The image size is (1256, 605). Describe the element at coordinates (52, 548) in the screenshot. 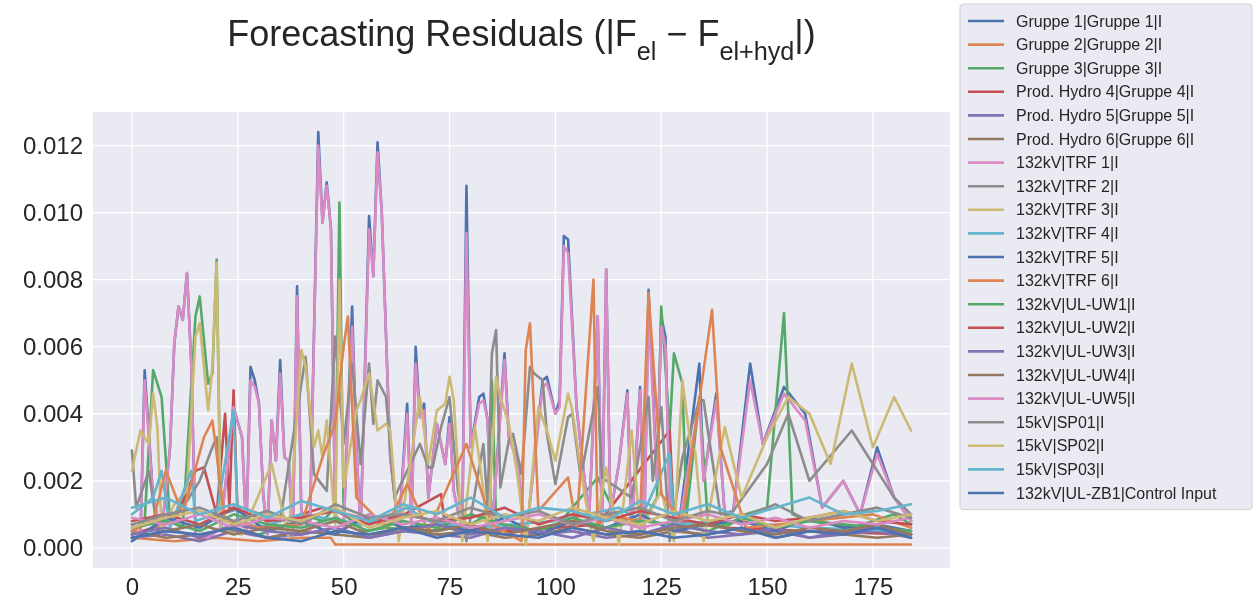

I see `y-tick-label: 0.000` at that location.